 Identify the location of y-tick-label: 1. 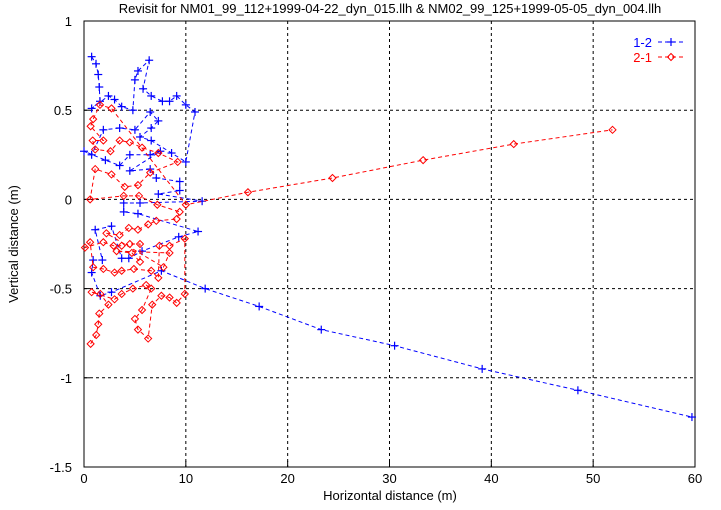
(68, 21).